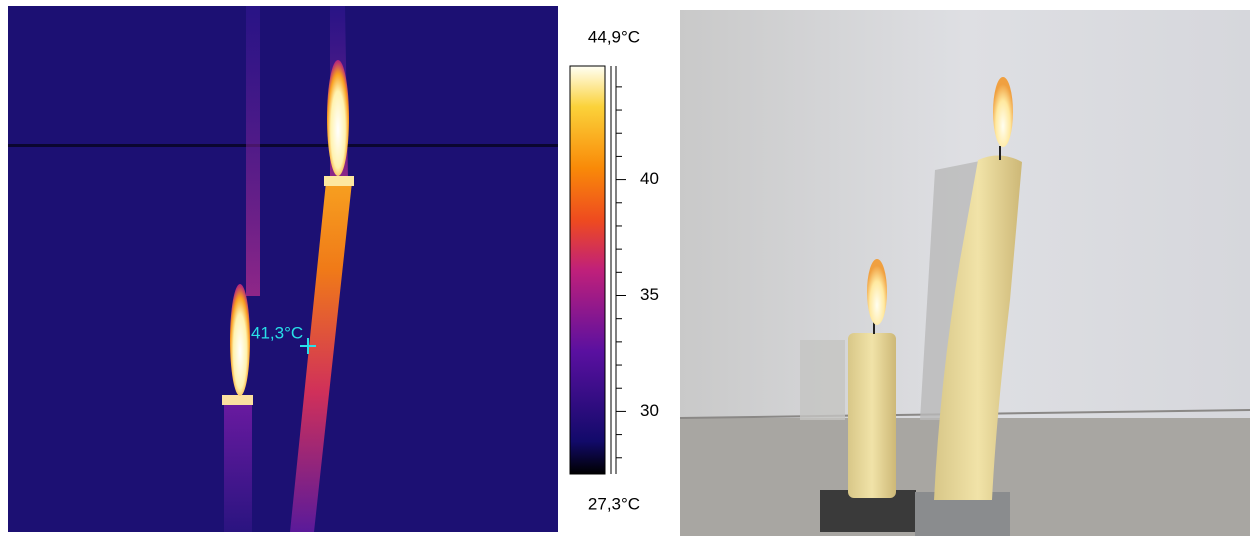  What do you see at coordinates (614, 270) in the screenshot?
I see `color-scale: 44,9°C 27,3°C 30 35 40` at bounding box center [614, 270].